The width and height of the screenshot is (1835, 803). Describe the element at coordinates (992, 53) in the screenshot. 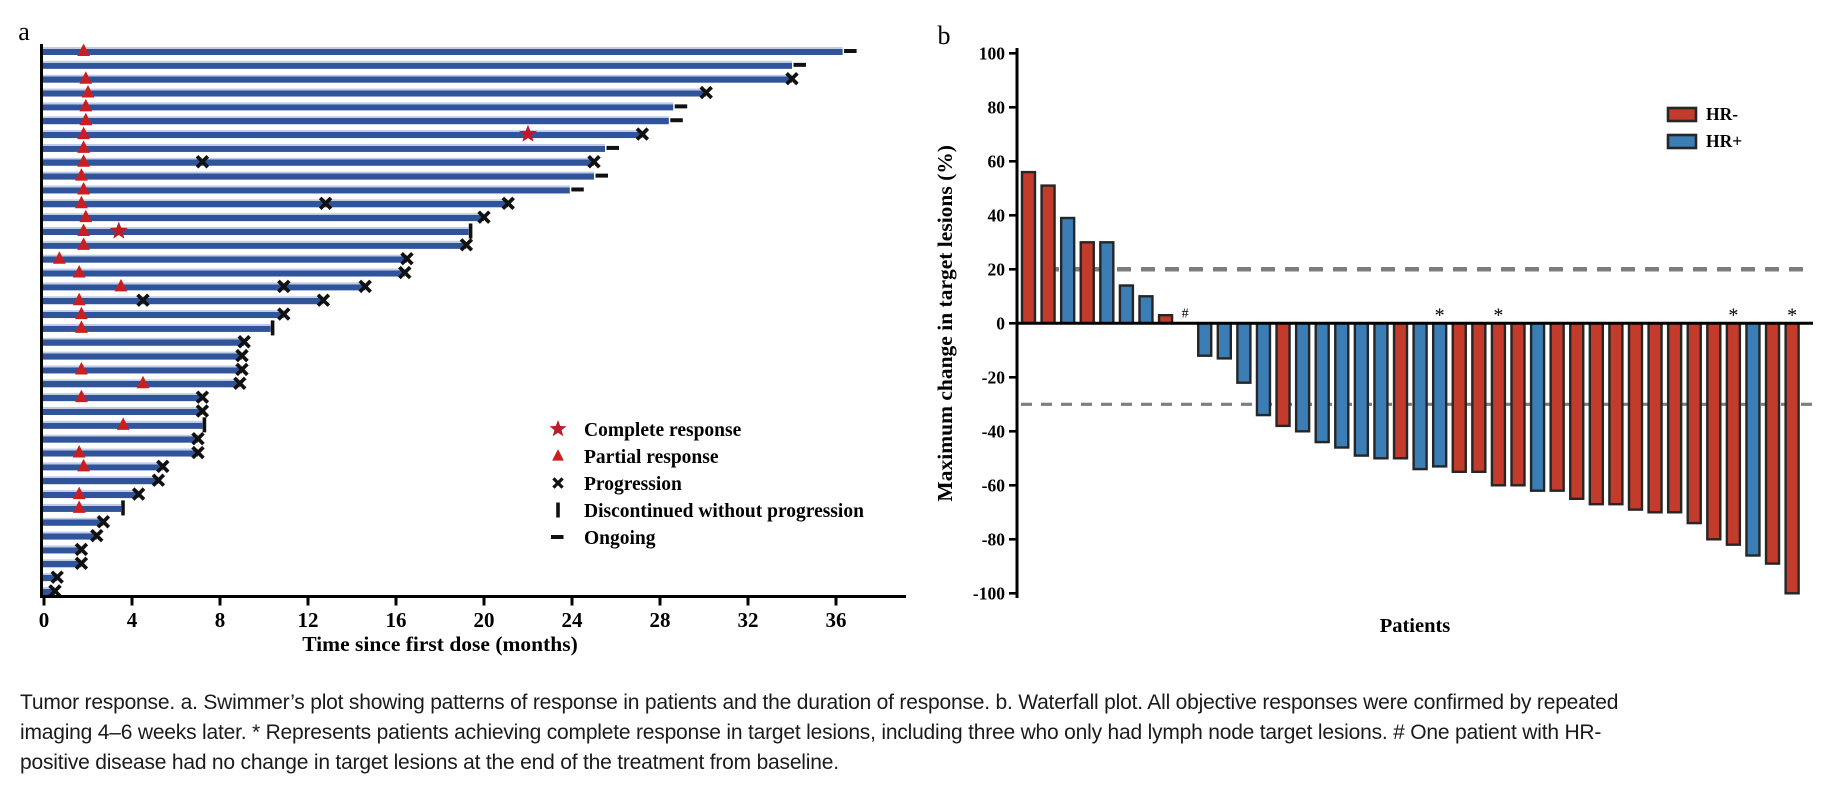

I see `y-tick-label: 100` at that location.